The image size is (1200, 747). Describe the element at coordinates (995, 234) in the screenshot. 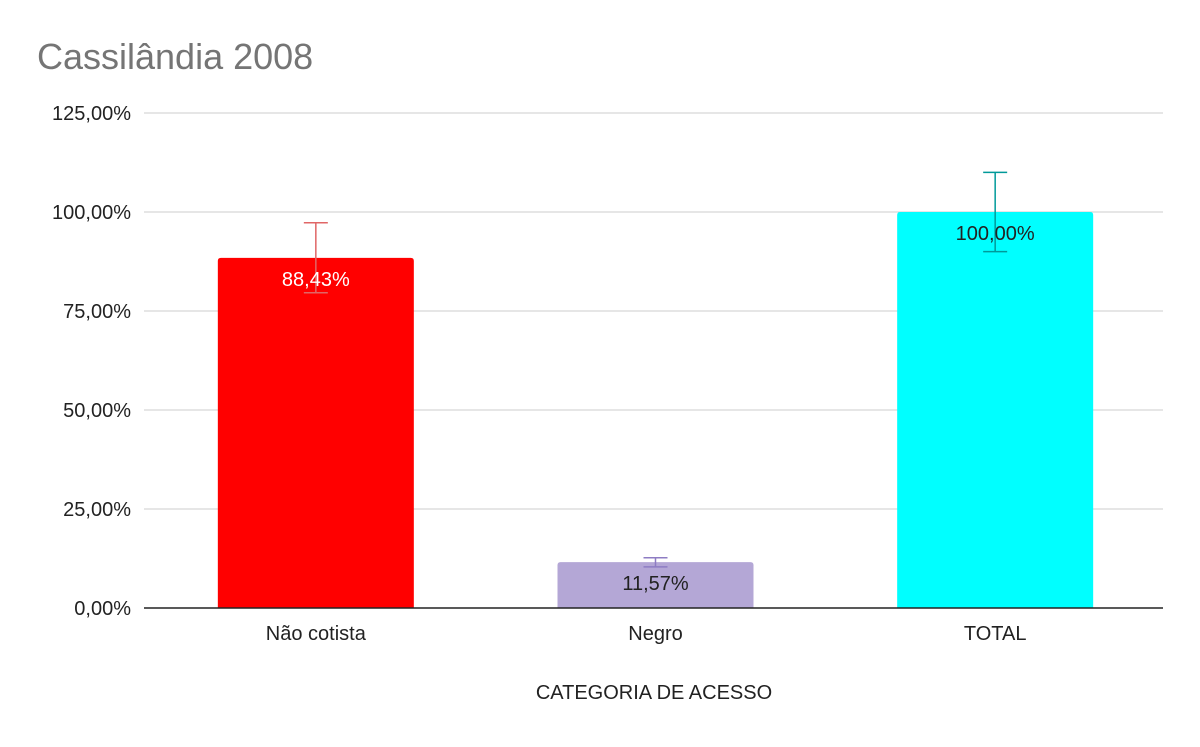

I see `data-label: 100,00%` at that location.